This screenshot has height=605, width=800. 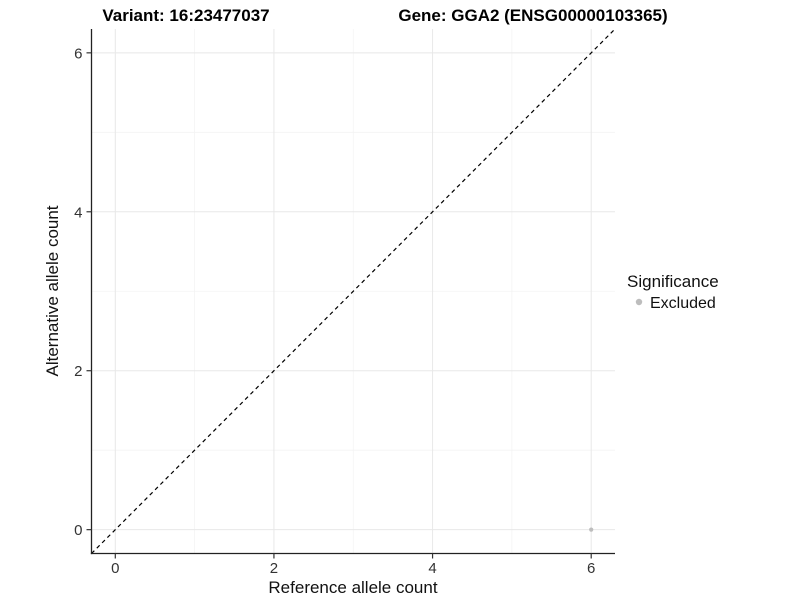 I want to click on y-tick-label: 6, so click(x=78, y=53).